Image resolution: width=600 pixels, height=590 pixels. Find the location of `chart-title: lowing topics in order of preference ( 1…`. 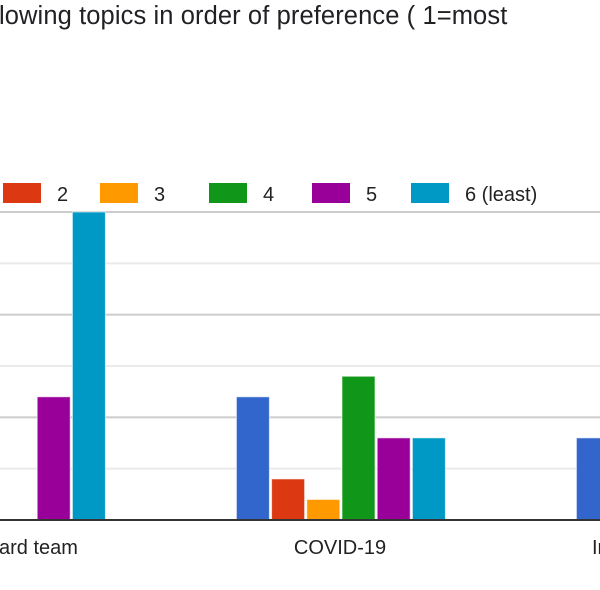

chart-title: lowing topics in order of preference ( 1… is located at coordinates (254, 16).